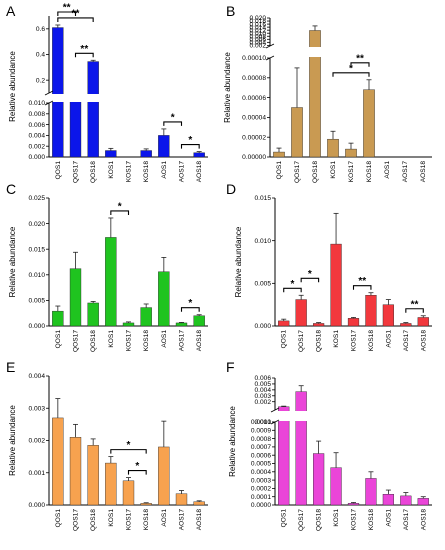 The image size is (445, 550). Describe the element at coordinates (257, 21) in the screenshot. I see `panel-b-y-tick-label: 0.018` at that location.